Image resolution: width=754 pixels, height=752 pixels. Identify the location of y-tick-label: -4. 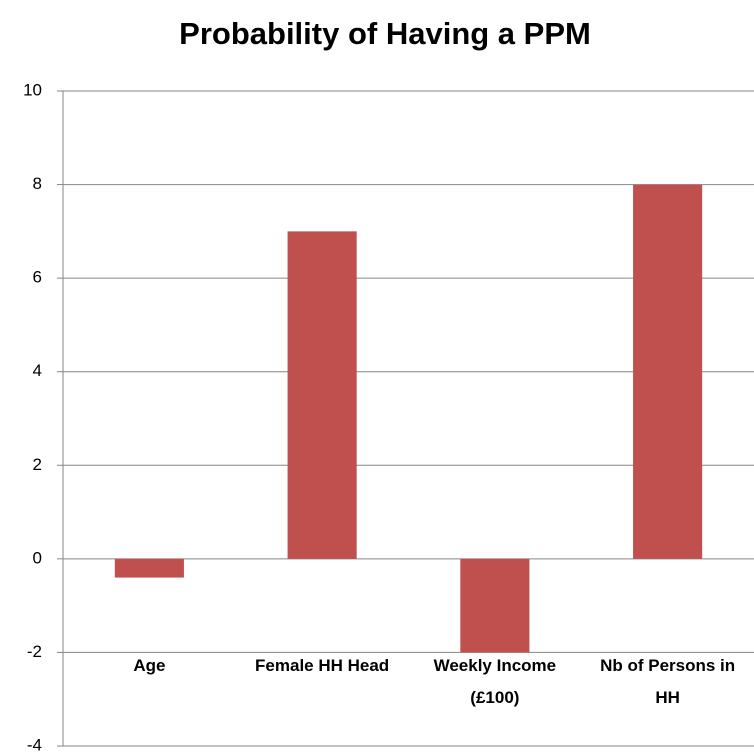
(34, 743).